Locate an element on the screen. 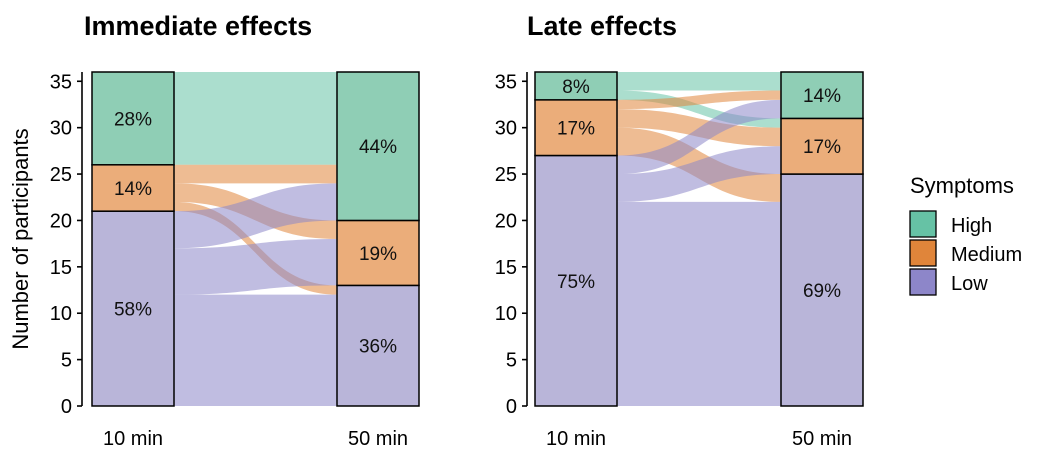  legend-label-high: High is located at coordinates (971, 226).